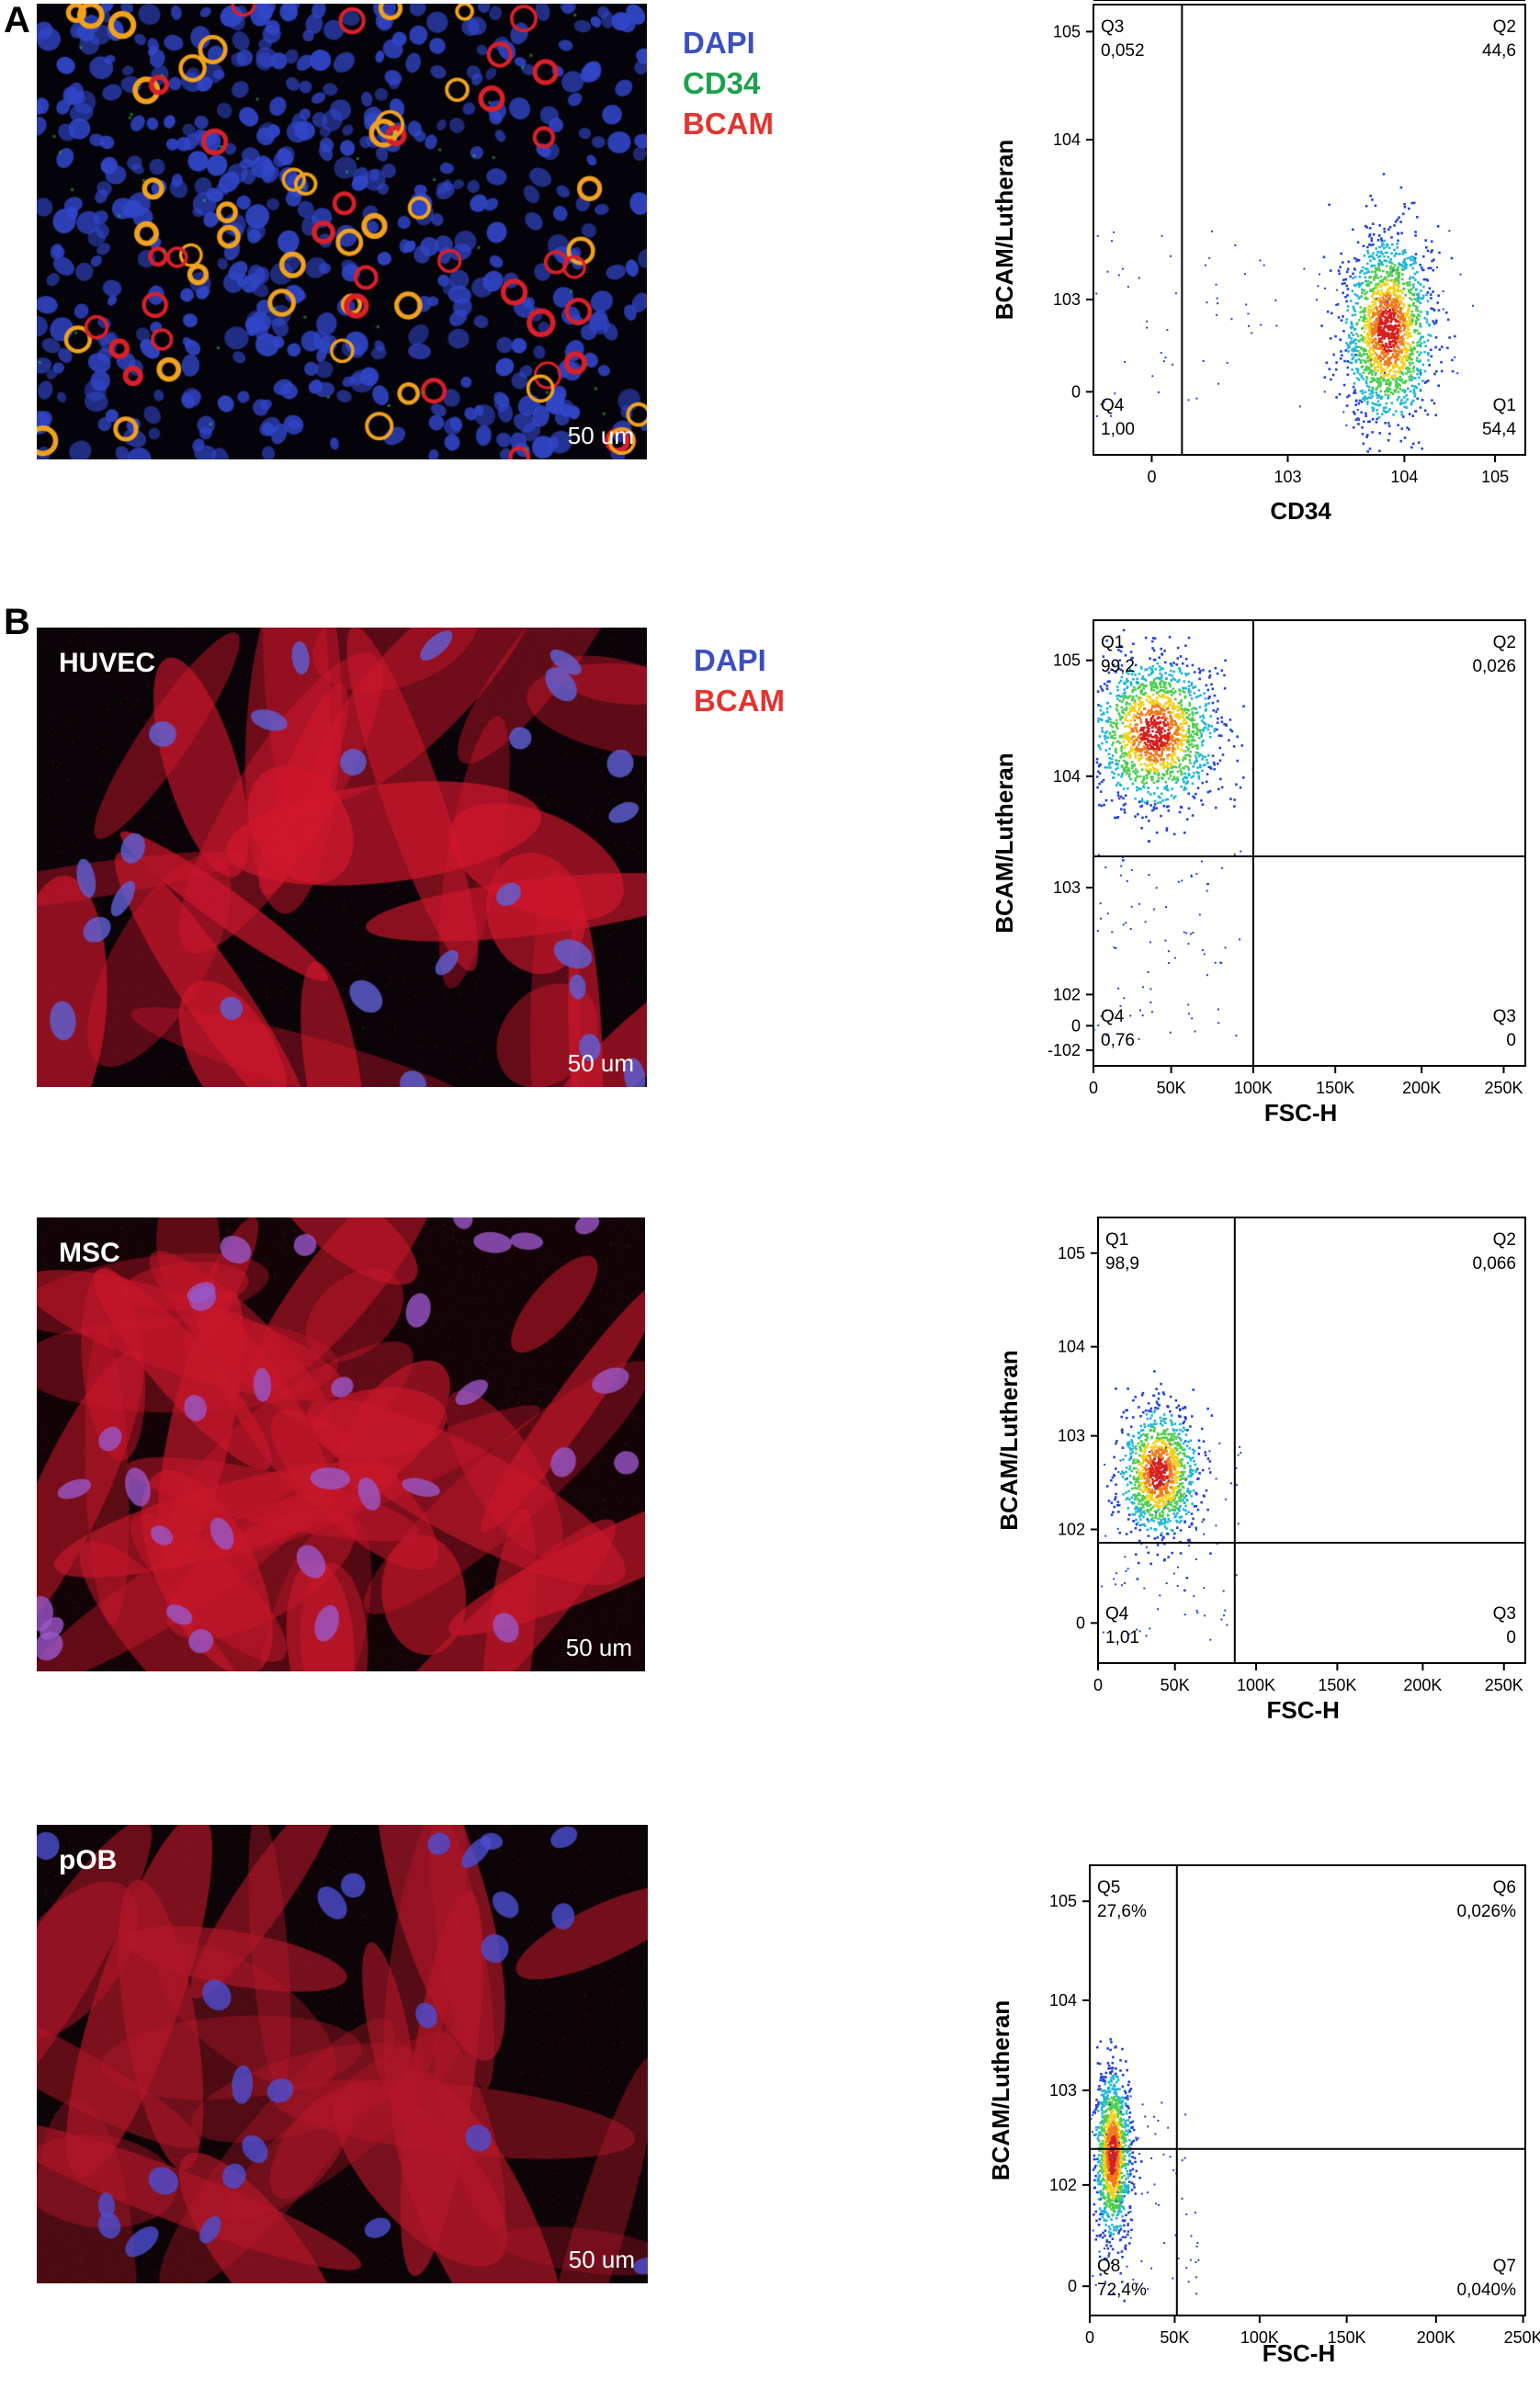 Image resolution: width=1540 pixels, height=2389 pixels. Describe the element at coordinates (1093, 1088) in the screenshot. I see `x-tick-label: 0` at that location.